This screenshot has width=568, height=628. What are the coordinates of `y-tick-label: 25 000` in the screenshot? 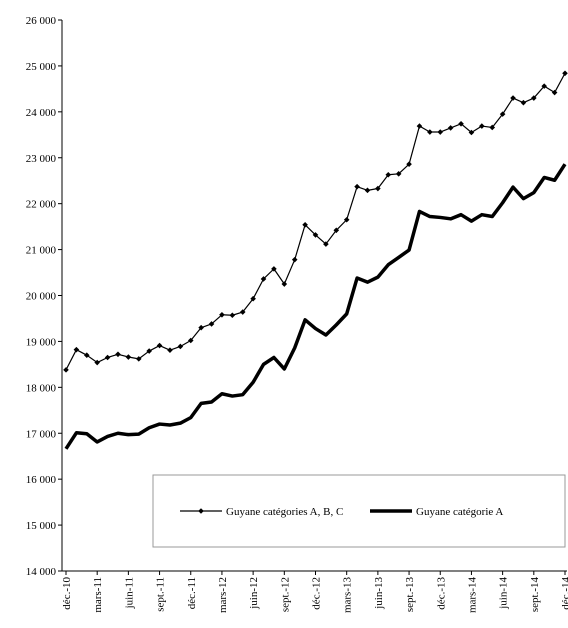 It's located at (41, 67).